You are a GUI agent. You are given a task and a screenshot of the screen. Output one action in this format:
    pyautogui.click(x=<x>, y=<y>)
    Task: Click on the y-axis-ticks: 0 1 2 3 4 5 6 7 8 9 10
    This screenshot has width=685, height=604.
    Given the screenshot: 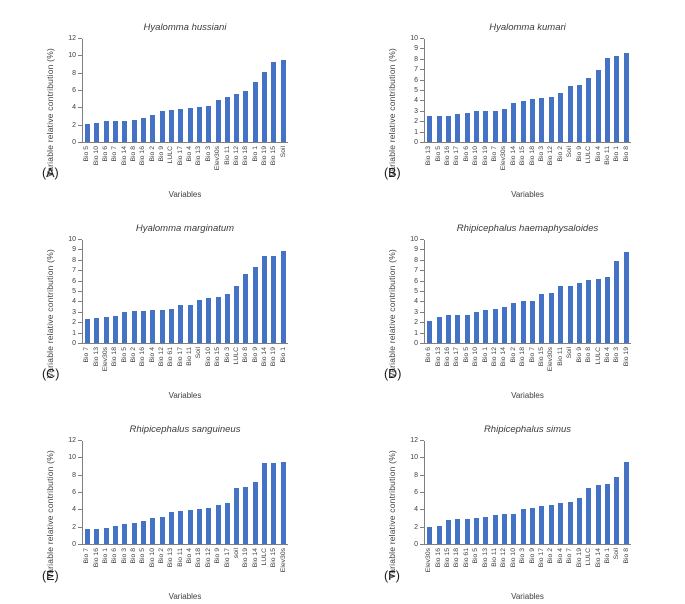 What is the action you would take?
    pyautogui.click(x=412, y=90)
    